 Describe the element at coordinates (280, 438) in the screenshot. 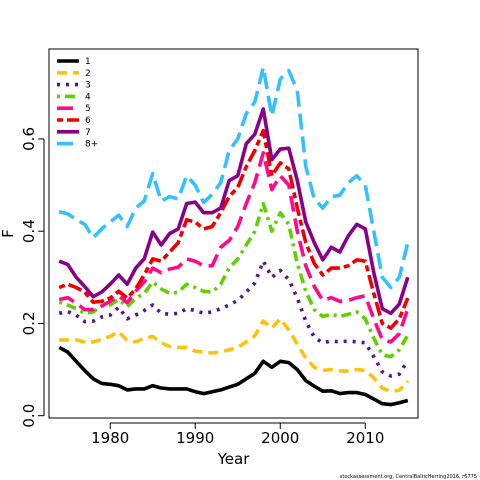

I see `x-tick-label: 2000` at that location.